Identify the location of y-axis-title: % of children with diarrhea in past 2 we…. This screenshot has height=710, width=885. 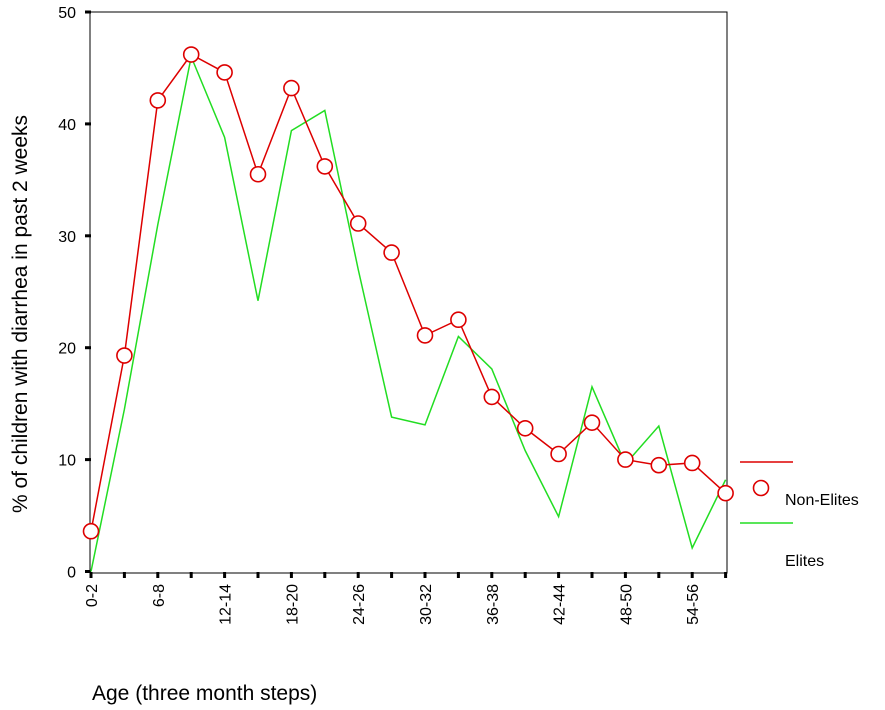
(20, 314).